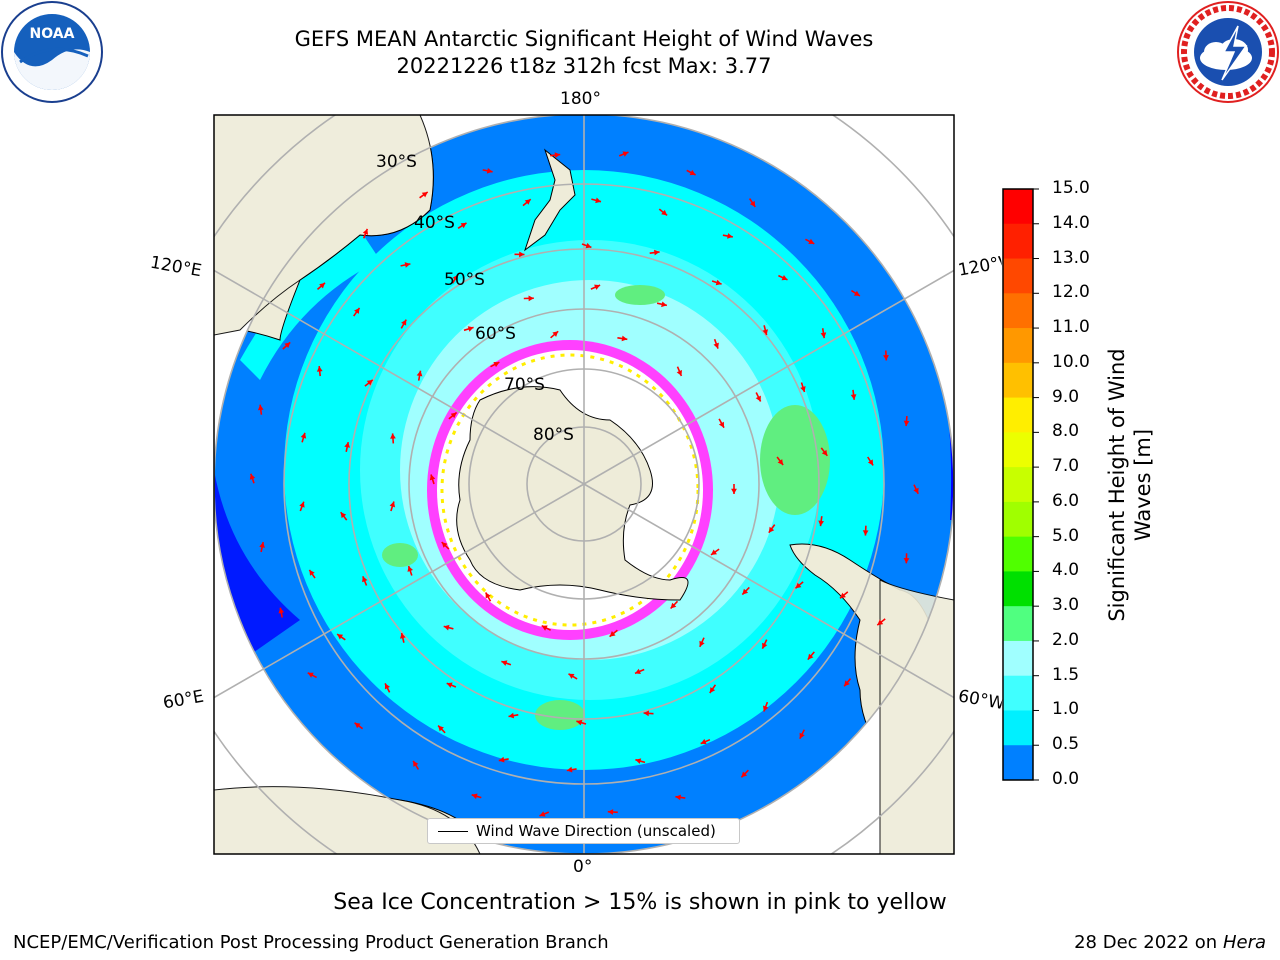 The width and height of the screenshot is (1280, 960). What do you see at coordinates (583, 867) in the screenshot?
I see `lon-label-0: 0°` at bounding box center [583, 867].